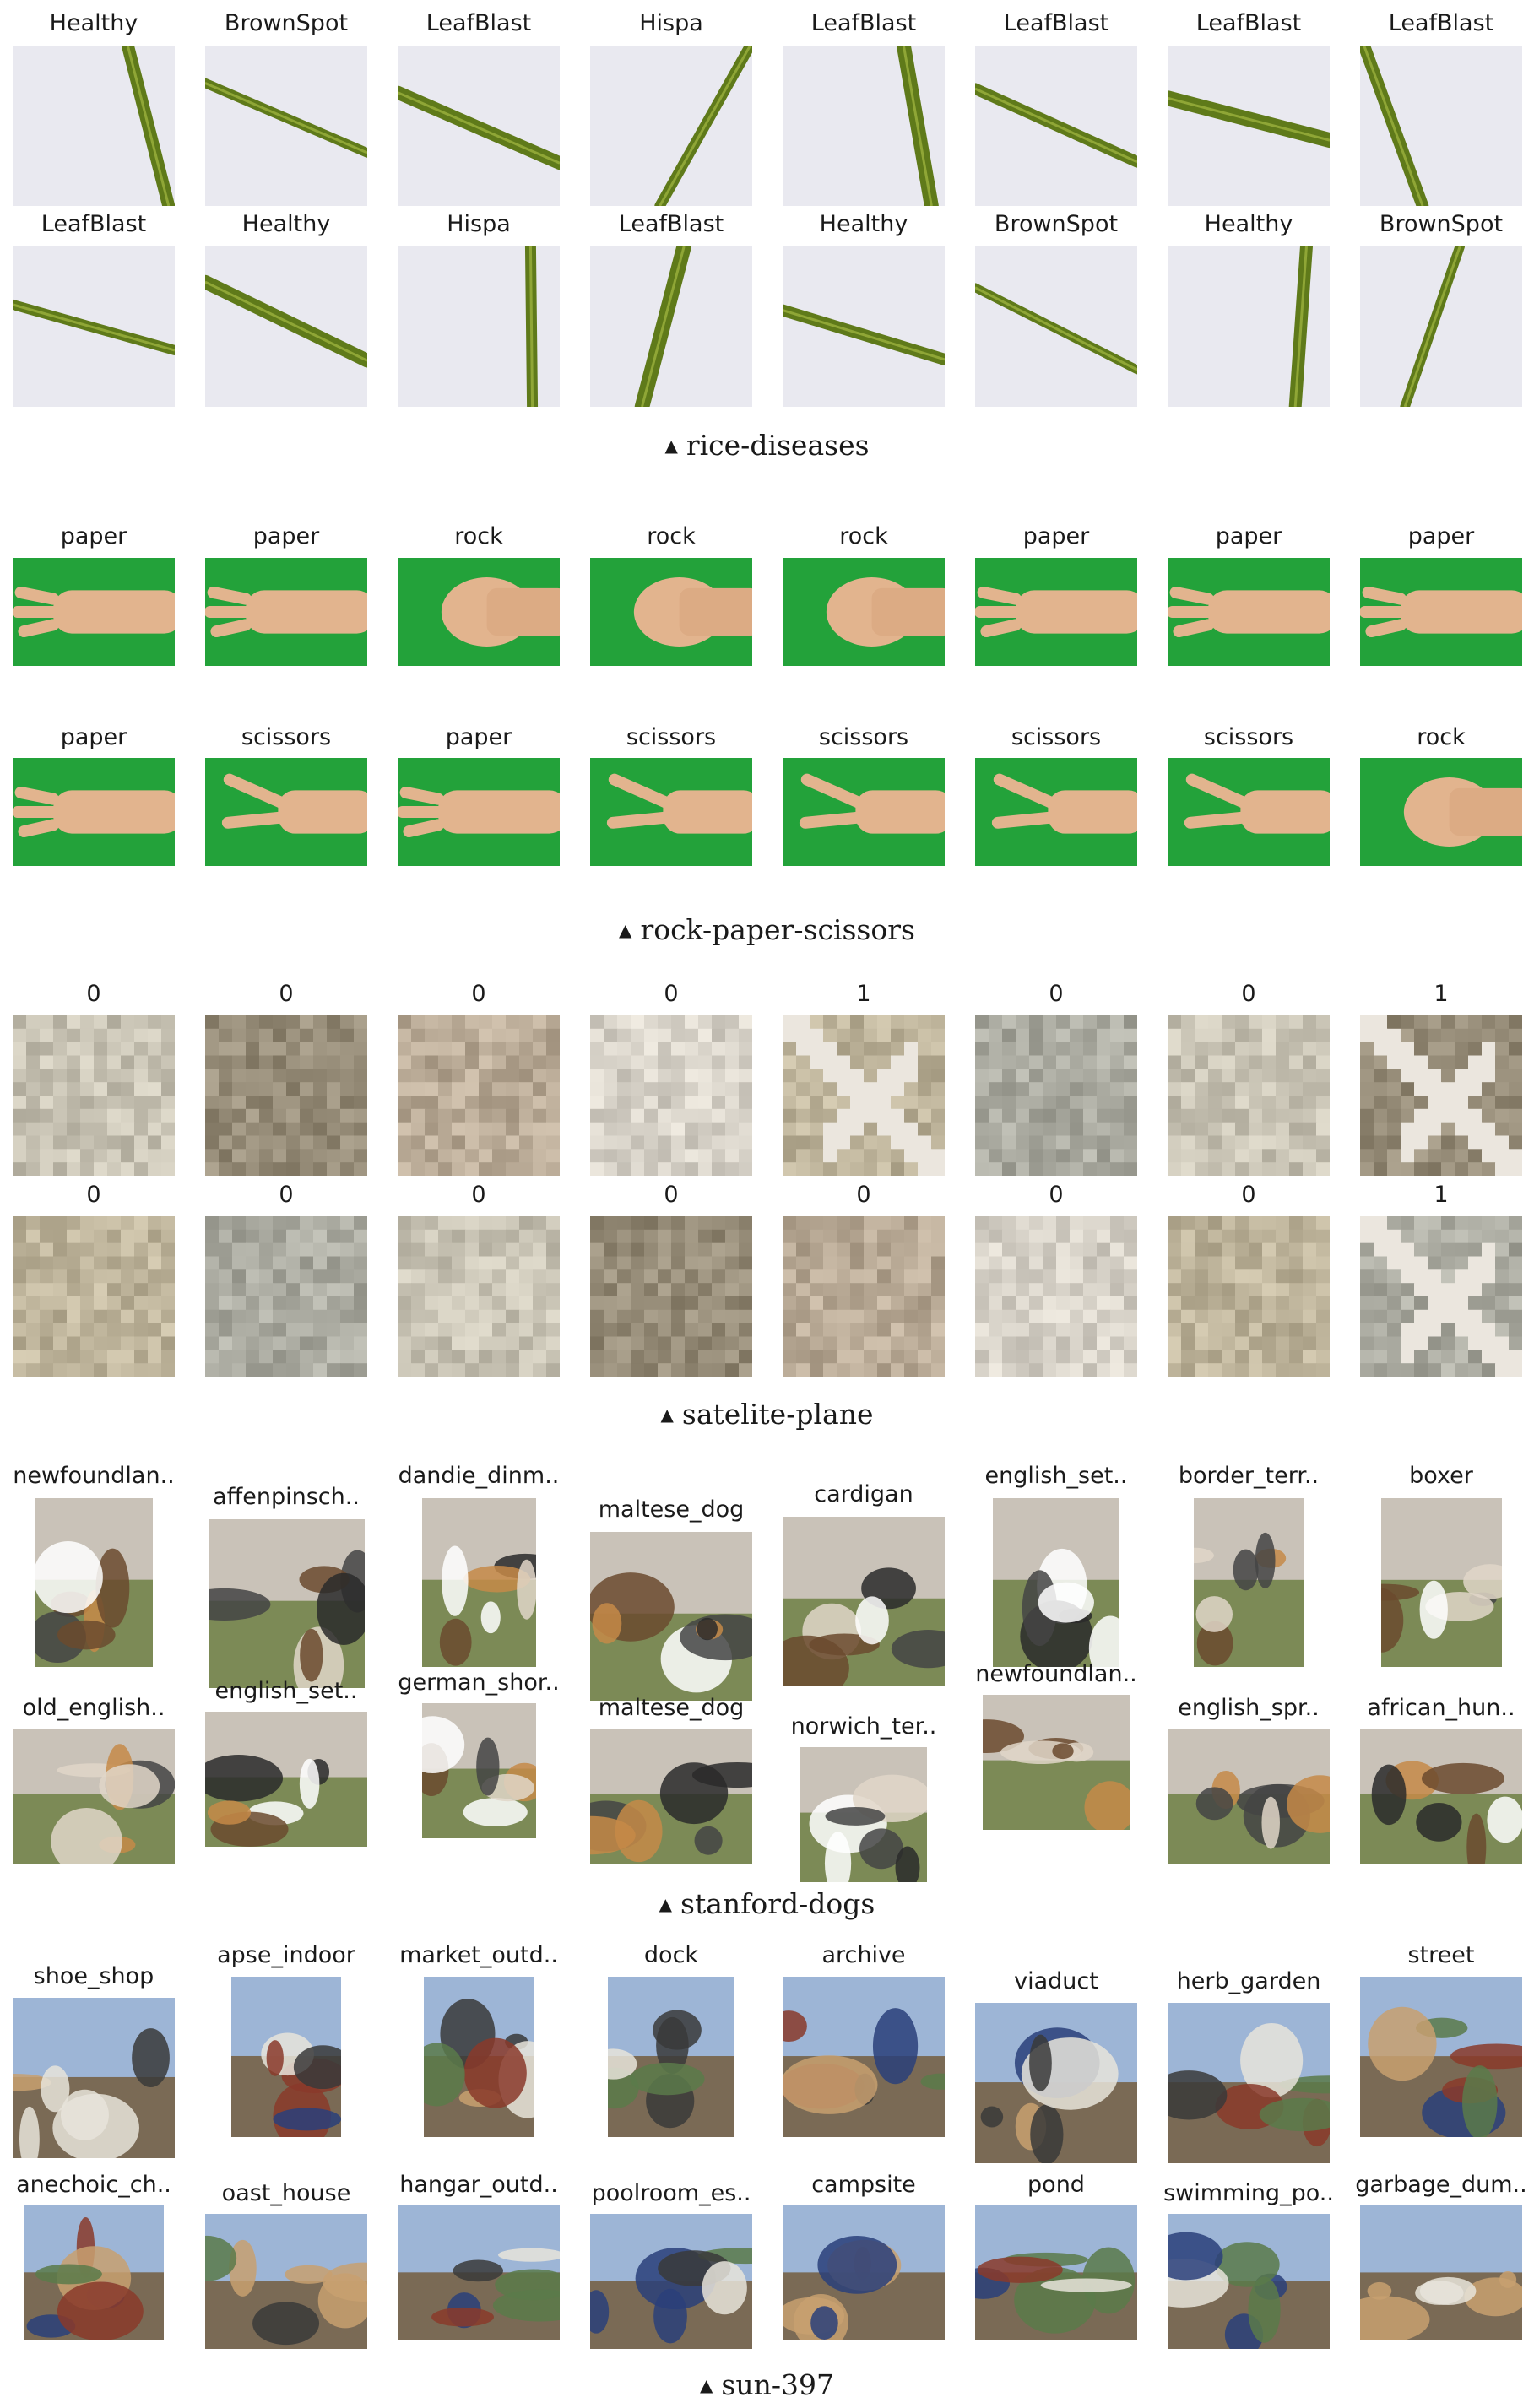  I want to click on sample-label: pond, so click(1056, 2185).